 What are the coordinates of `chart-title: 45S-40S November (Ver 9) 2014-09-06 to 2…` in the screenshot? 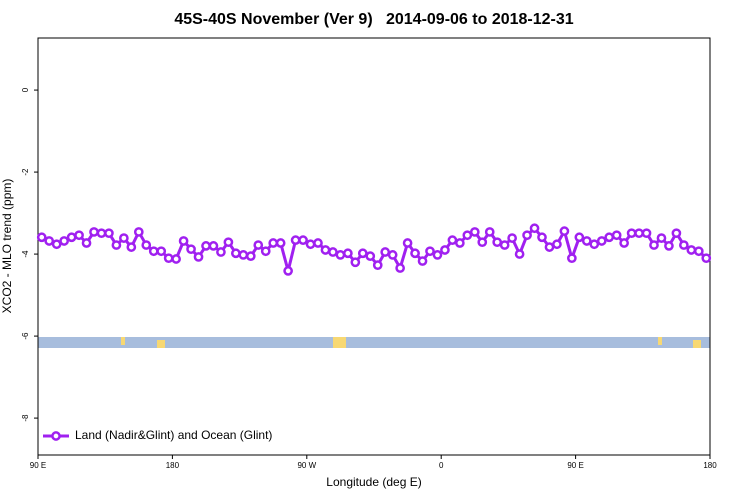 It's located at (373, 19).